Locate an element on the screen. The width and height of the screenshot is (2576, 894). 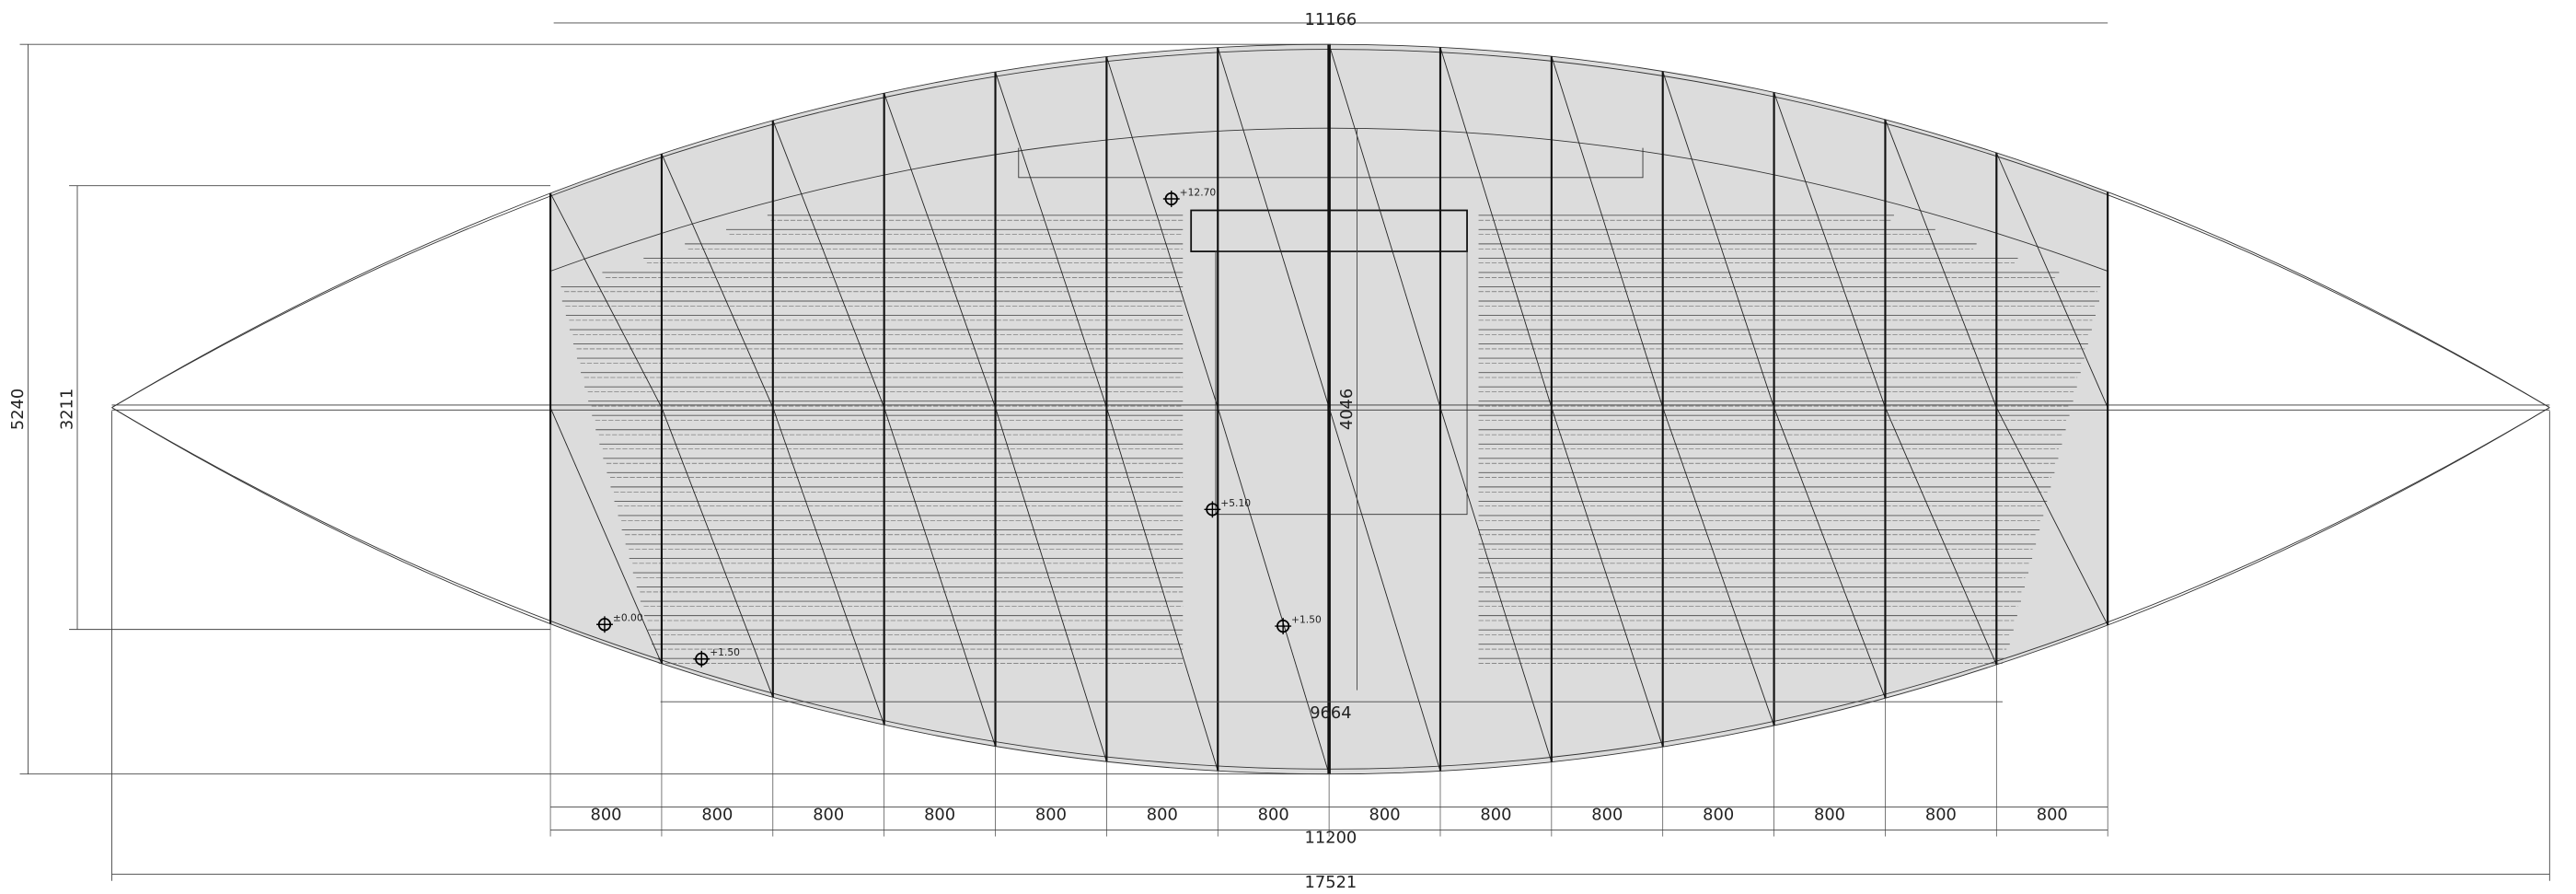
level-label: +5.10 is located at coordinates (1235, 503).